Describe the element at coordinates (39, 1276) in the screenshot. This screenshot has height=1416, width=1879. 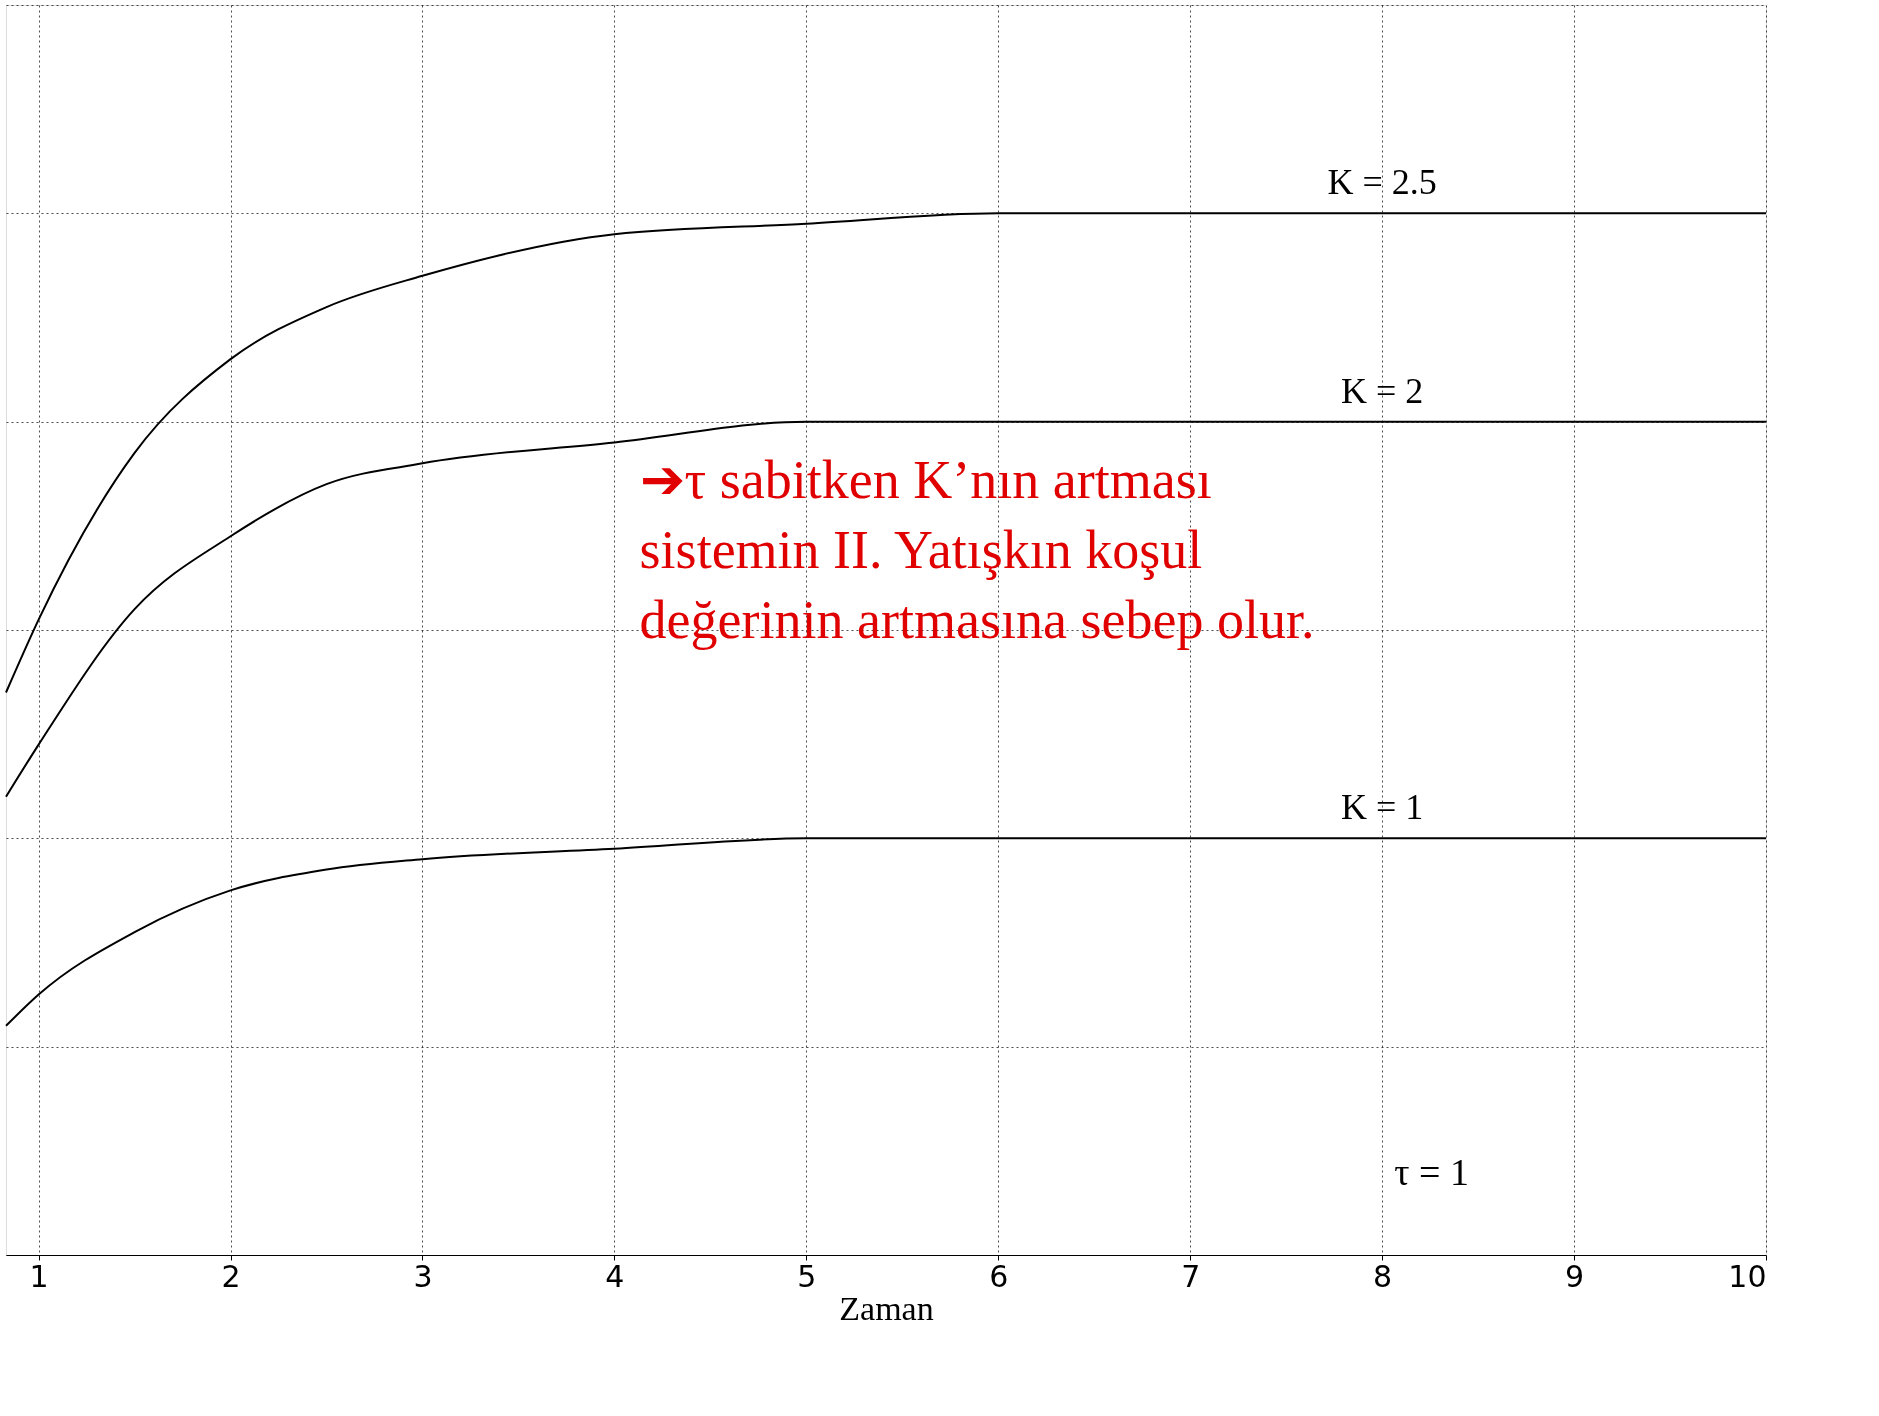
I see `x-tick-label: 1` at that location.